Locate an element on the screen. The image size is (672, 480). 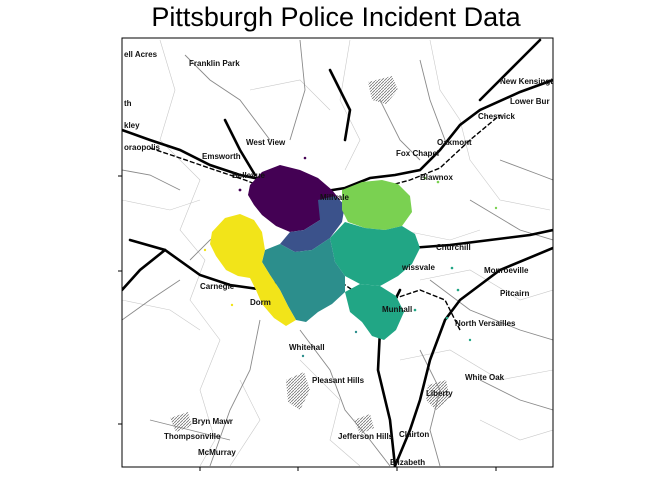
label-millvale: Millvale is located at coordinates (334, 197).